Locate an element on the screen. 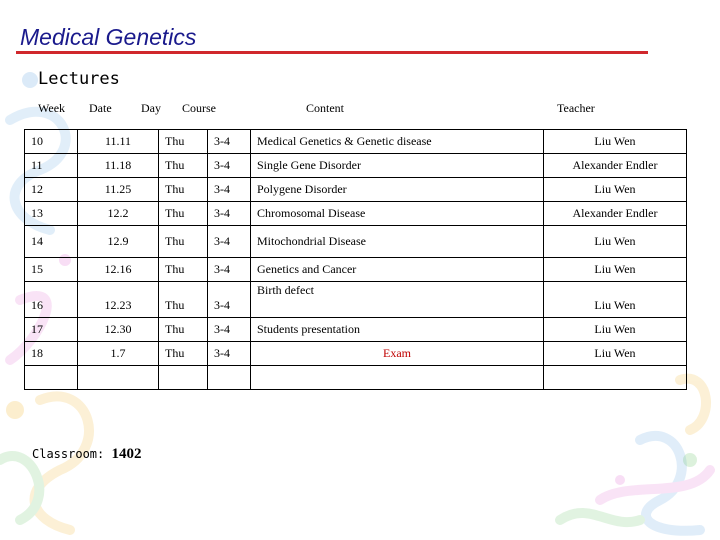 The image size is (720, 540). cell-content: Mitochondrial Disease is located at coordinates (397, 241).